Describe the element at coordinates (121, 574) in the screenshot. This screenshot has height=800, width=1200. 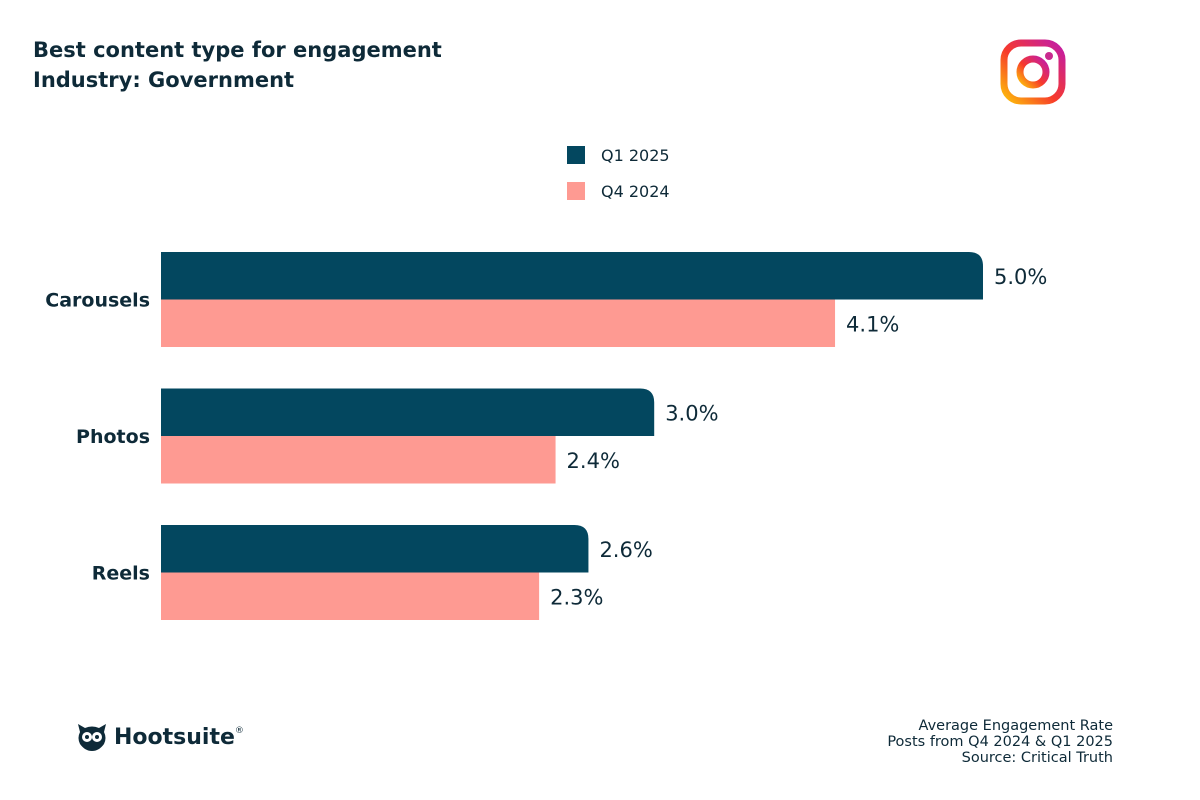
I see `category-label: Reels` at that location.